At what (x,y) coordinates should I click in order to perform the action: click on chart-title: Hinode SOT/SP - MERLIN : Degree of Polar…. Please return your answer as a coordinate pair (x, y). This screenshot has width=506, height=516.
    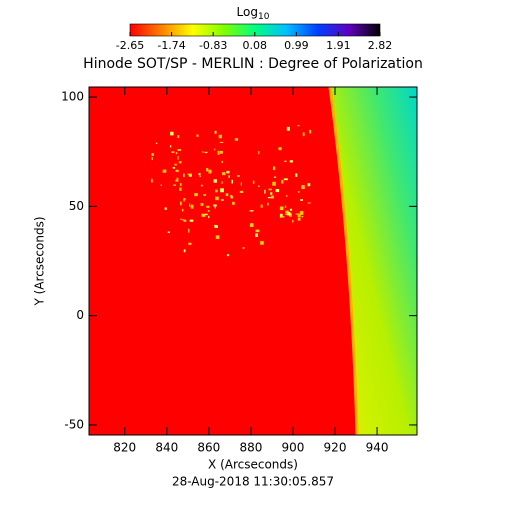
    Looking at the image, I should click on (253, 64).